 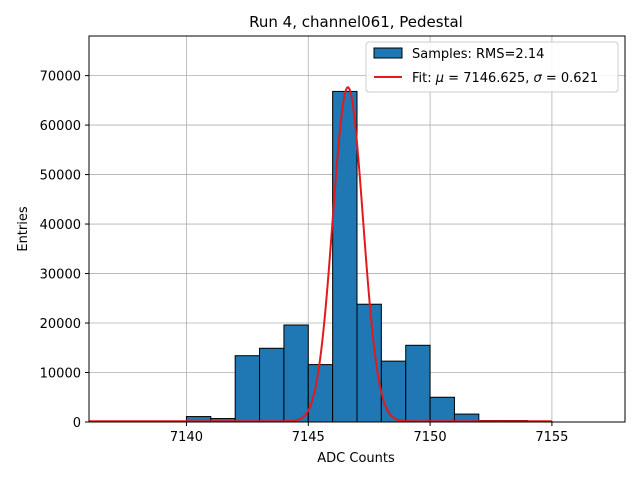 What do you see at coordinates (551, 437) in the screenshot?
I see `x-tick-label: 7155` at bounding box center [551, 437].